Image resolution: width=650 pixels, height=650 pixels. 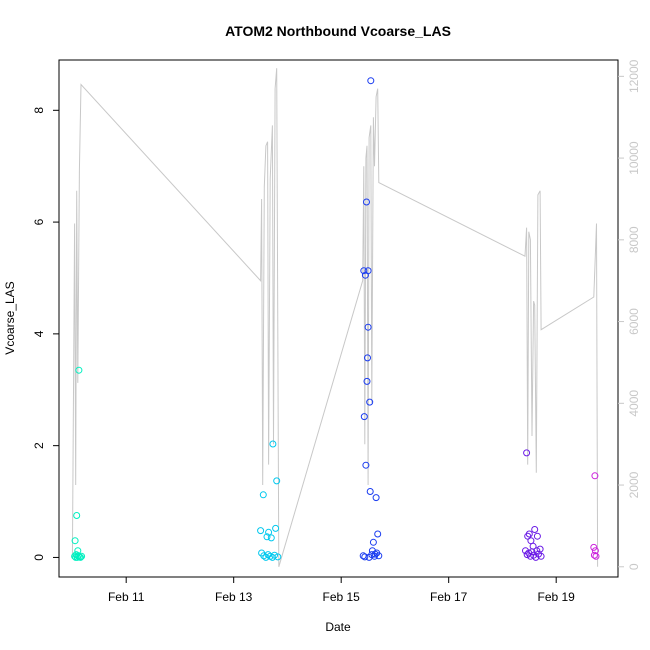 I want to click on x-axis: Feb 11 Feb 13 Feb 15 Feb 17 Feb 19, so click(x=341, y=590).